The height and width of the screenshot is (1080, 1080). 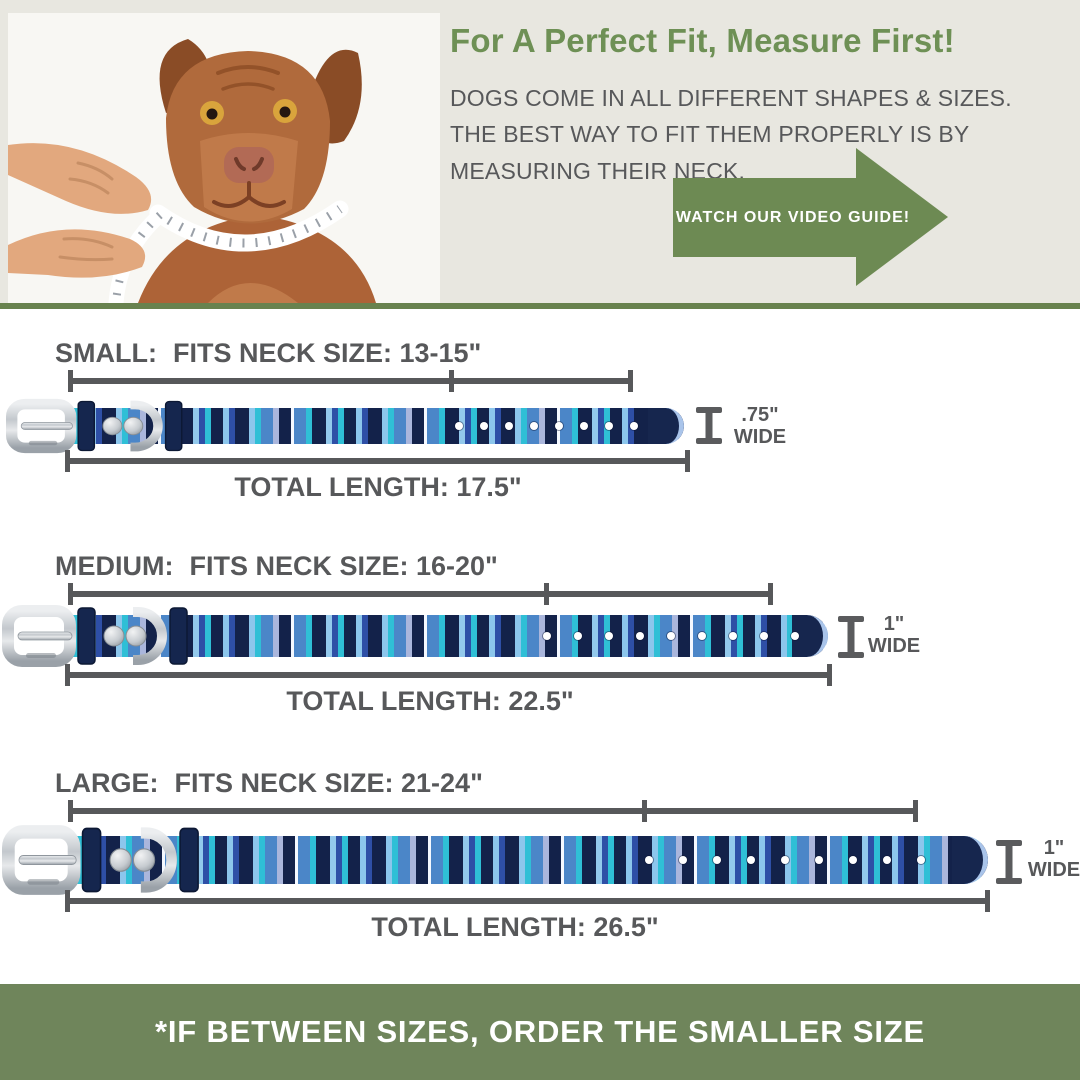 What do you see at coordinates (106, 353) in the screenshot?
I see `size-name: SMALL:` at bounding box center [106, 353].